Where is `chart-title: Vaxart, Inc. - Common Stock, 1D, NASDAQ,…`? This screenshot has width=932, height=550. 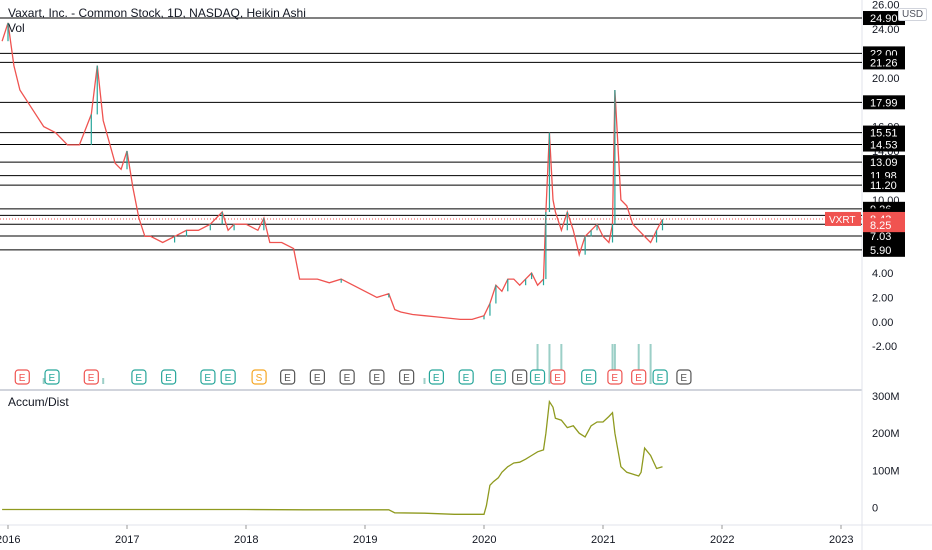
chart-title: Vaxart, Inc. - Common Stock, 1D, NASDAQ,… is located at coordinates (157, 13).